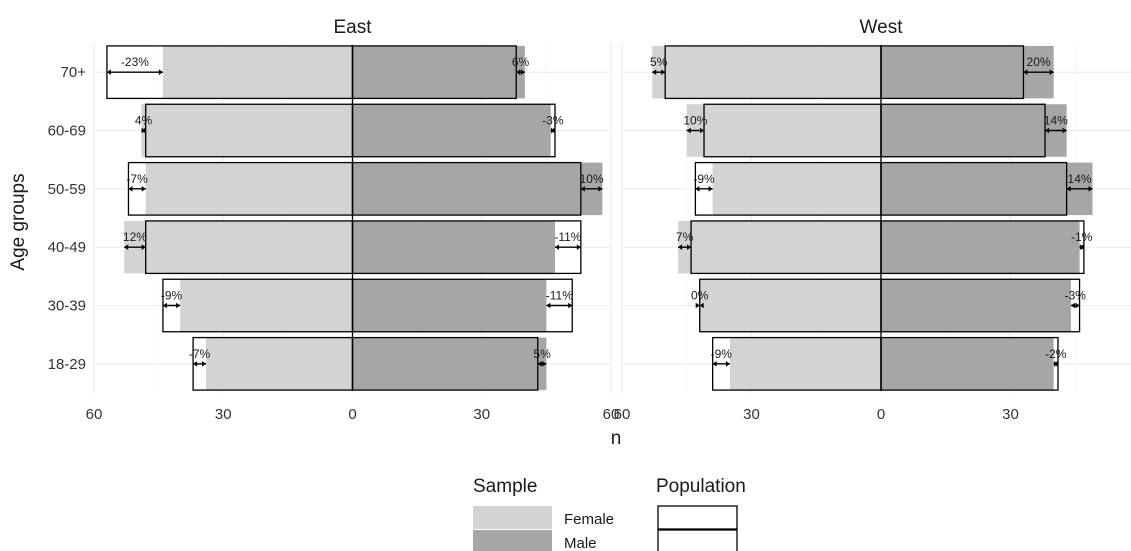  What do you see at coordinates (135, 62) in the screenshot?
I see `female-difference-label: -23%` at bounding box center [135, 62].